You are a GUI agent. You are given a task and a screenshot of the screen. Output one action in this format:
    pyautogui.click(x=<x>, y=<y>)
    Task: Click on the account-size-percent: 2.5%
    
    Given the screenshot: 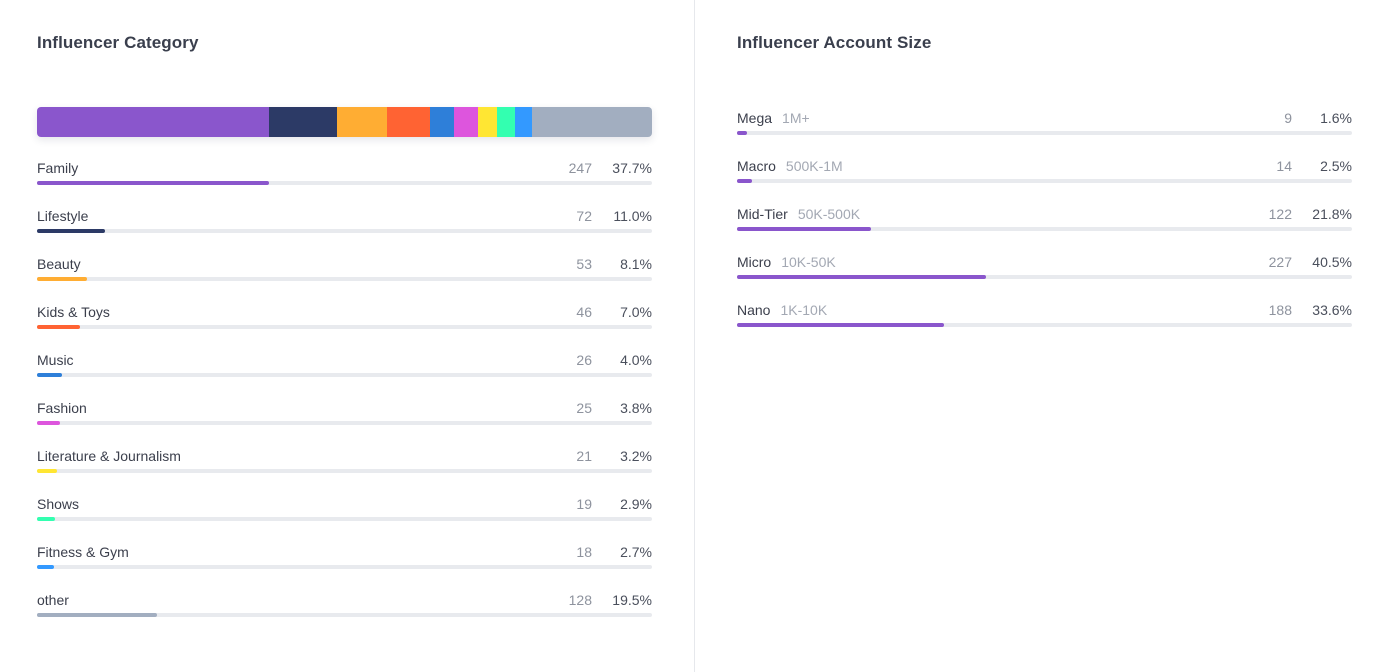 What is the action you would take?
    pyautogui.click(x=1336, y=166)
    